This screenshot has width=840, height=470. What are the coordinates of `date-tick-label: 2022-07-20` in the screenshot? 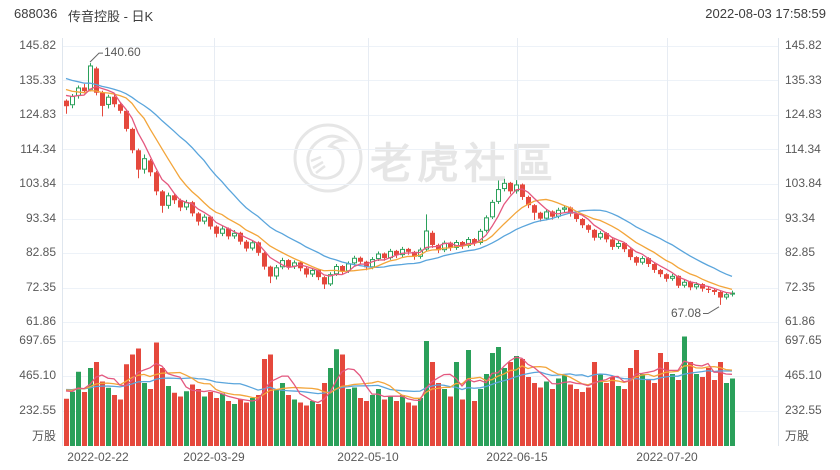 It's located at (667, 457).